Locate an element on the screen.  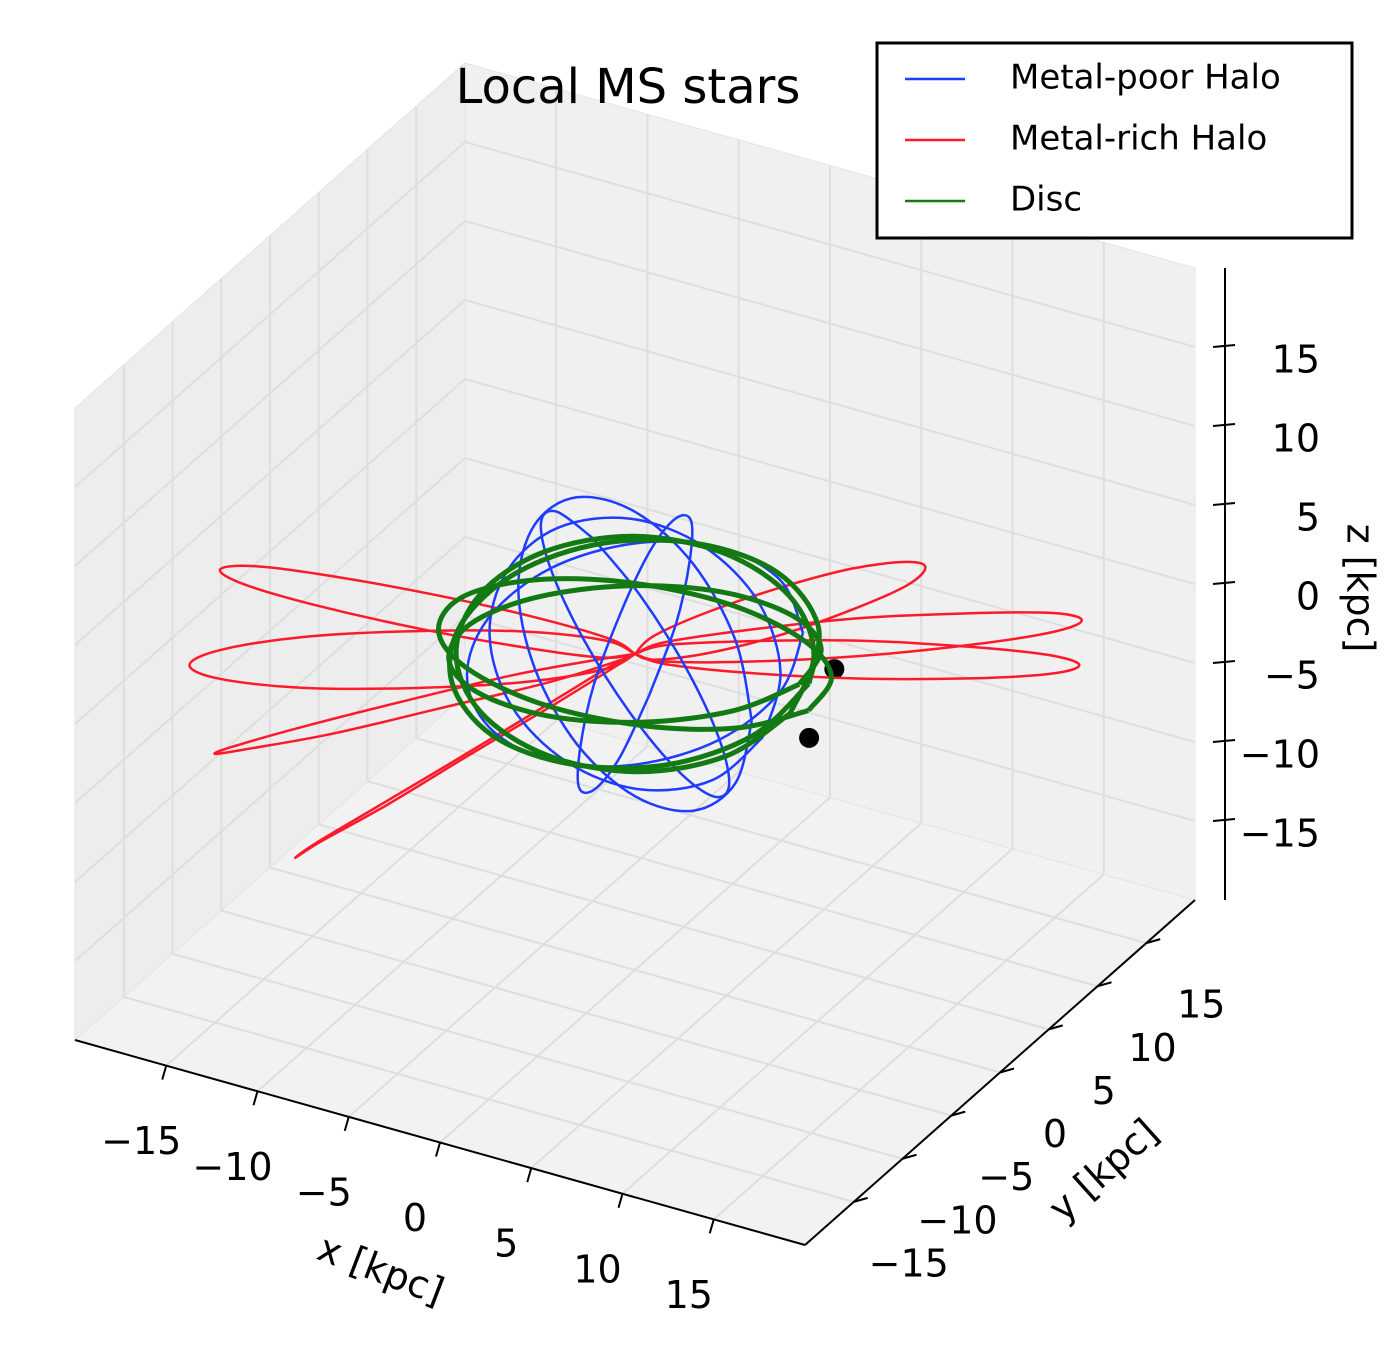
x-tick-label: −15 is located at coordinates (141, 1141).